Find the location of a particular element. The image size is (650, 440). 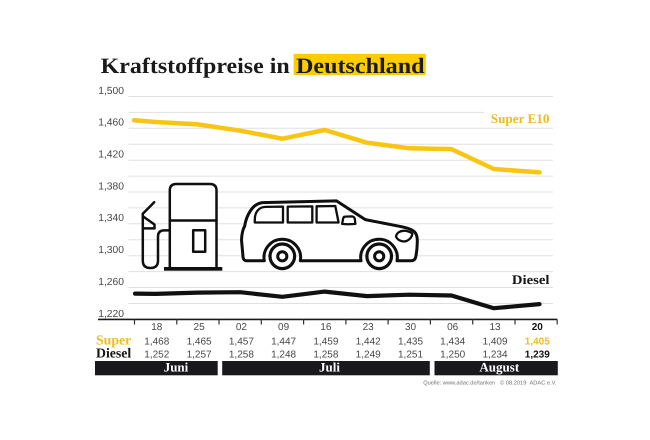

svg-text: 1,252 is located at coordinates (156, 354).